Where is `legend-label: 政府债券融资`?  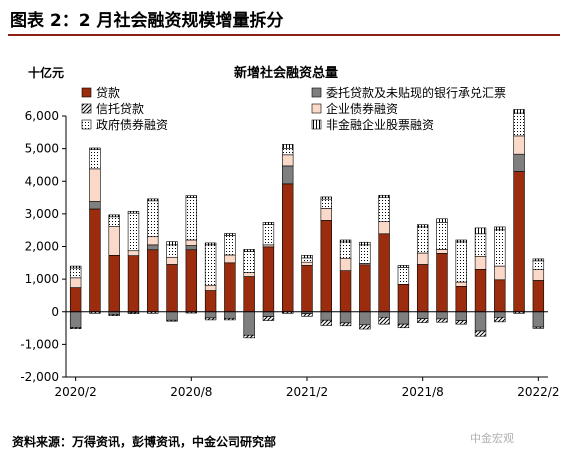
legend-label: 政府债券融资 is located at coordinates (132, 124).